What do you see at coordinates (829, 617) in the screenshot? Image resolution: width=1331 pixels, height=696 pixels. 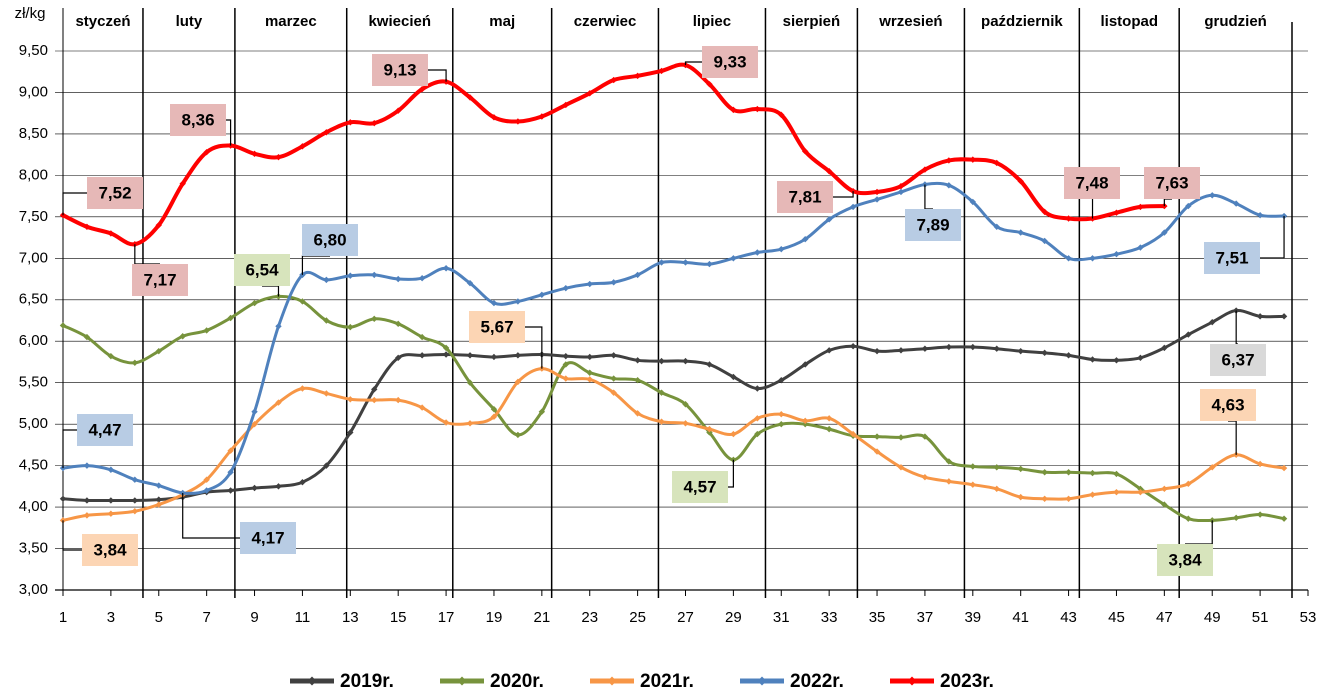 I see `x-tick-label: 33` at bounding box center [829, 617].